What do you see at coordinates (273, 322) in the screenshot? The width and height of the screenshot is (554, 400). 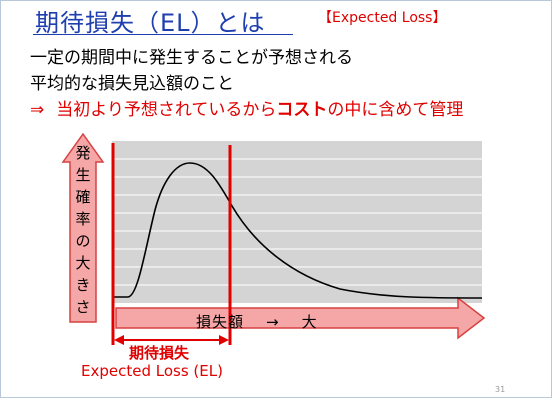 I see `x-axis-label-arrow: →` at bounding box center [273, 322].